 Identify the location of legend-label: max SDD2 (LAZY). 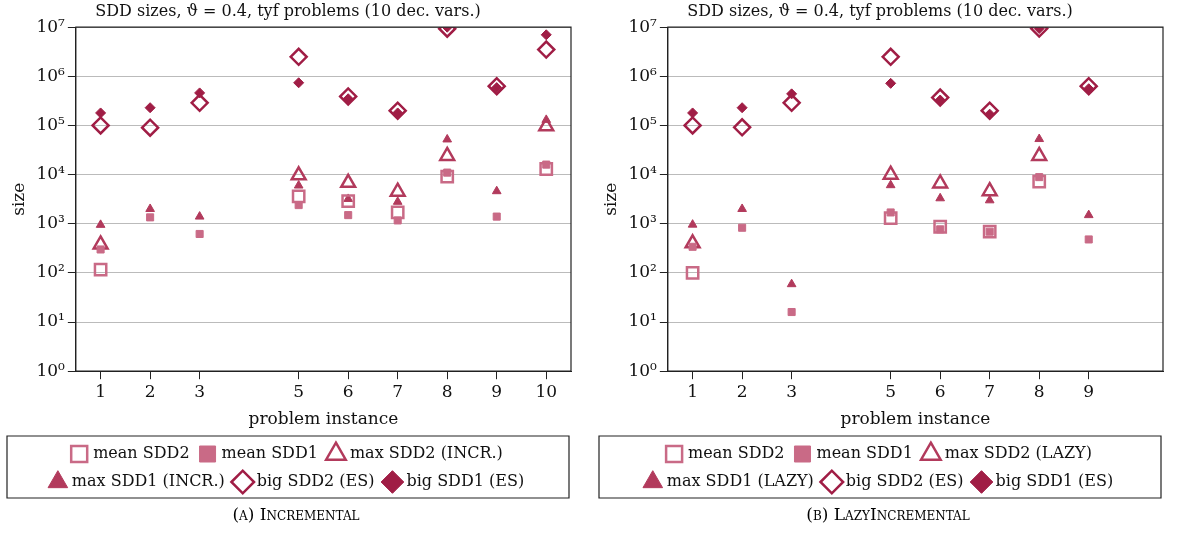
(1018, 453).